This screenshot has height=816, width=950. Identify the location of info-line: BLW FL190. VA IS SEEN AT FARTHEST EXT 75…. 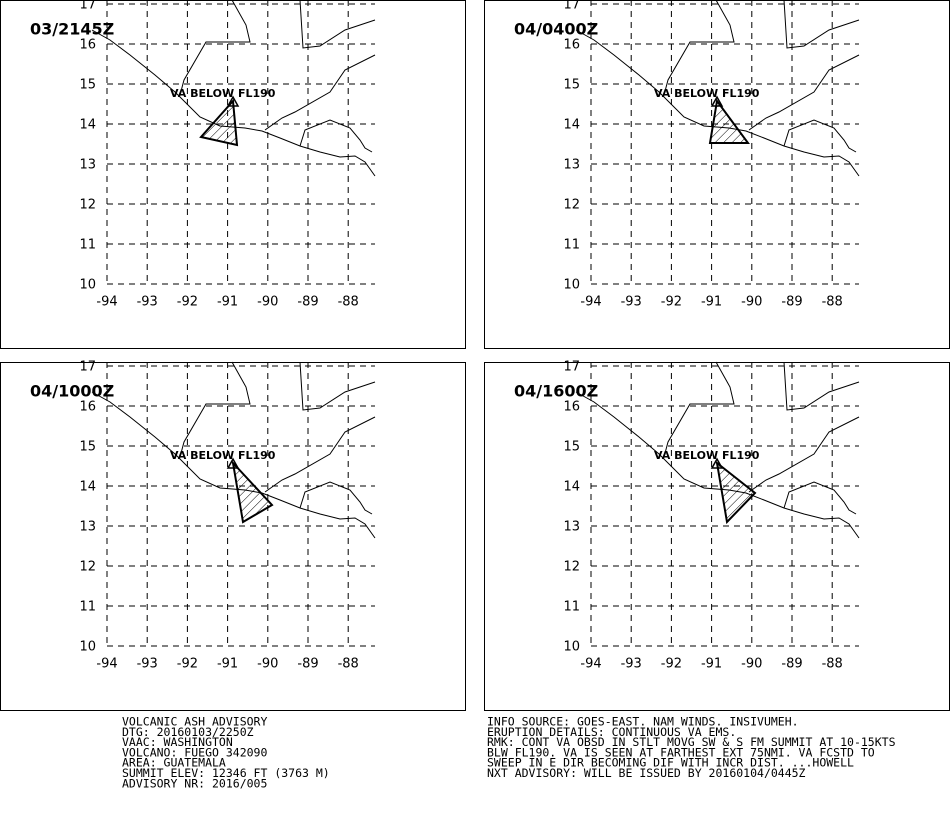
(681, 752).